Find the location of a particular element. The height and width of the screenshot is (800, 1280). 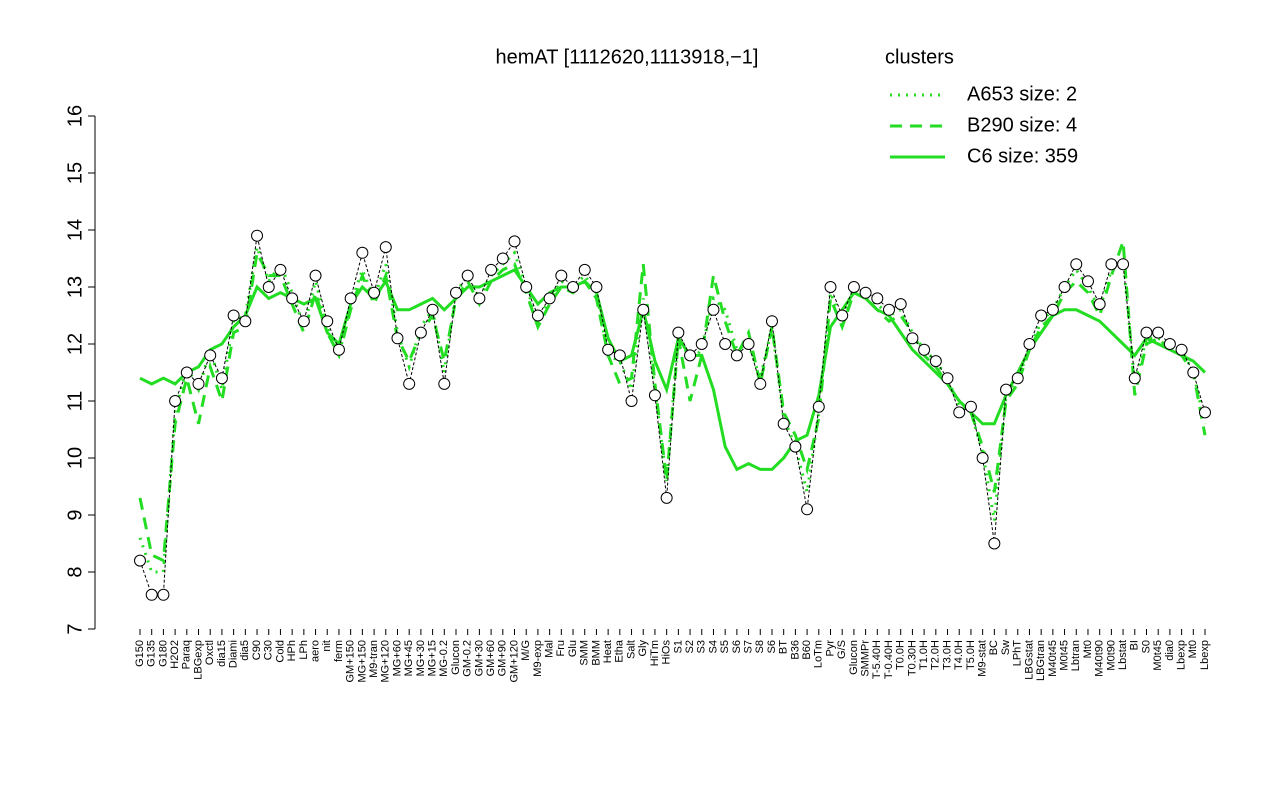

x-tick-label: aero is located at coordinates (315, 651).